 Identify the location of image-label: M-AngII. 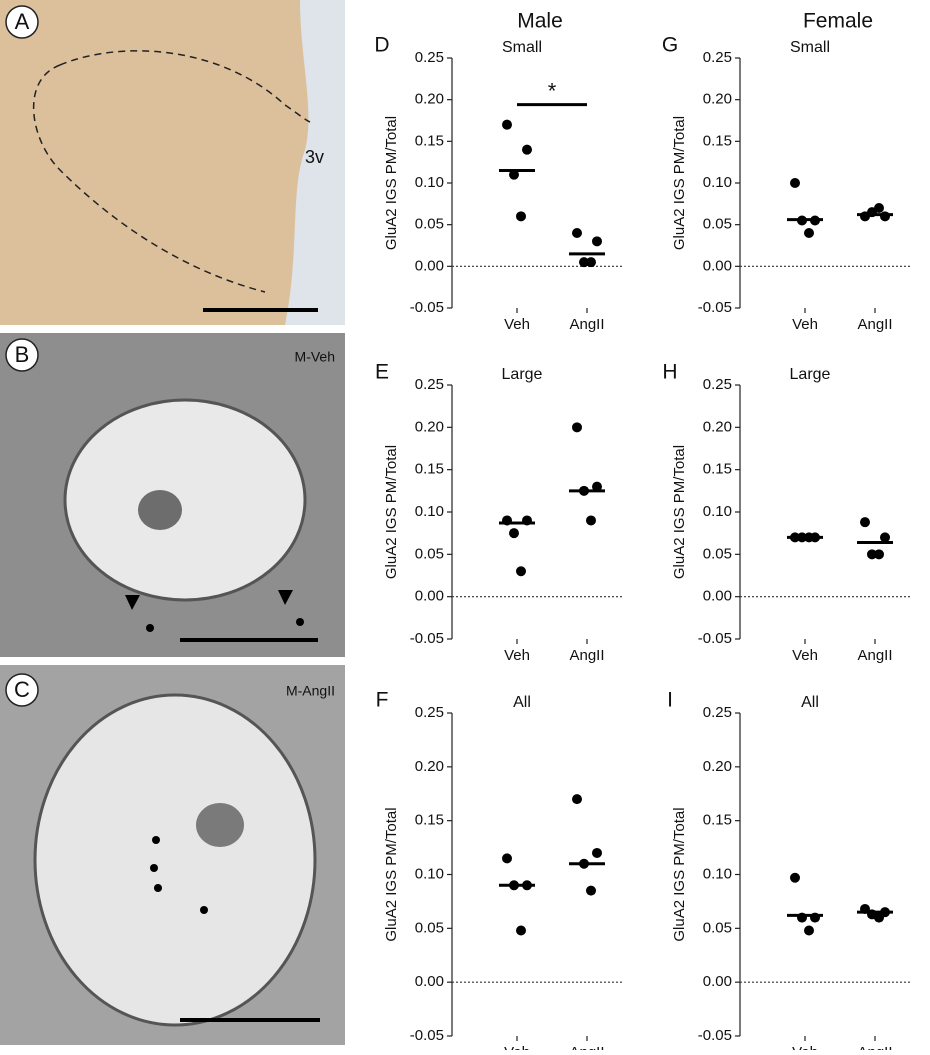
(310, 691).